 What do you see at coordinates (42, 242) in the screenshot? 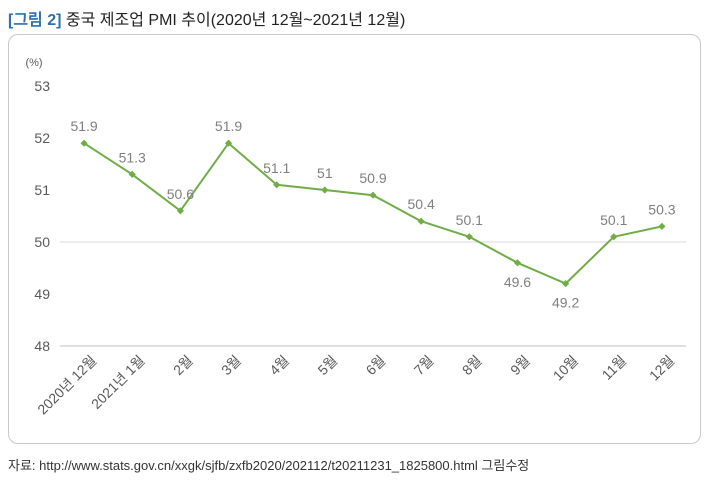
I see `y-tick-label: 50` at bounding box center [42, 242].